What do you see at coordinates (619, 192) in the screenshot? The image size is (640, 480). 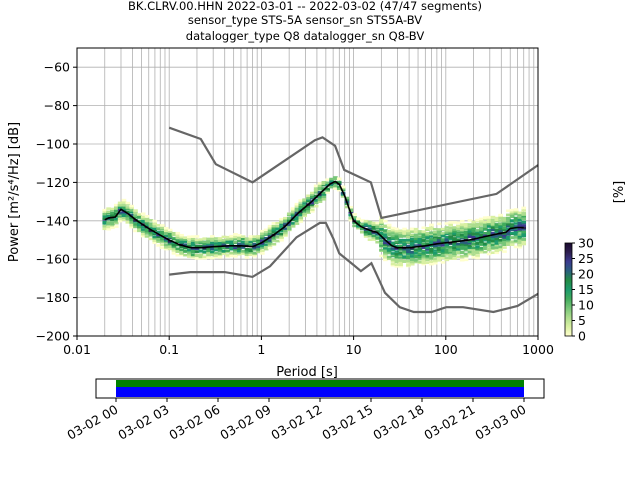 I see `colorbar-label: [%]` at bounding box center [619, 192].